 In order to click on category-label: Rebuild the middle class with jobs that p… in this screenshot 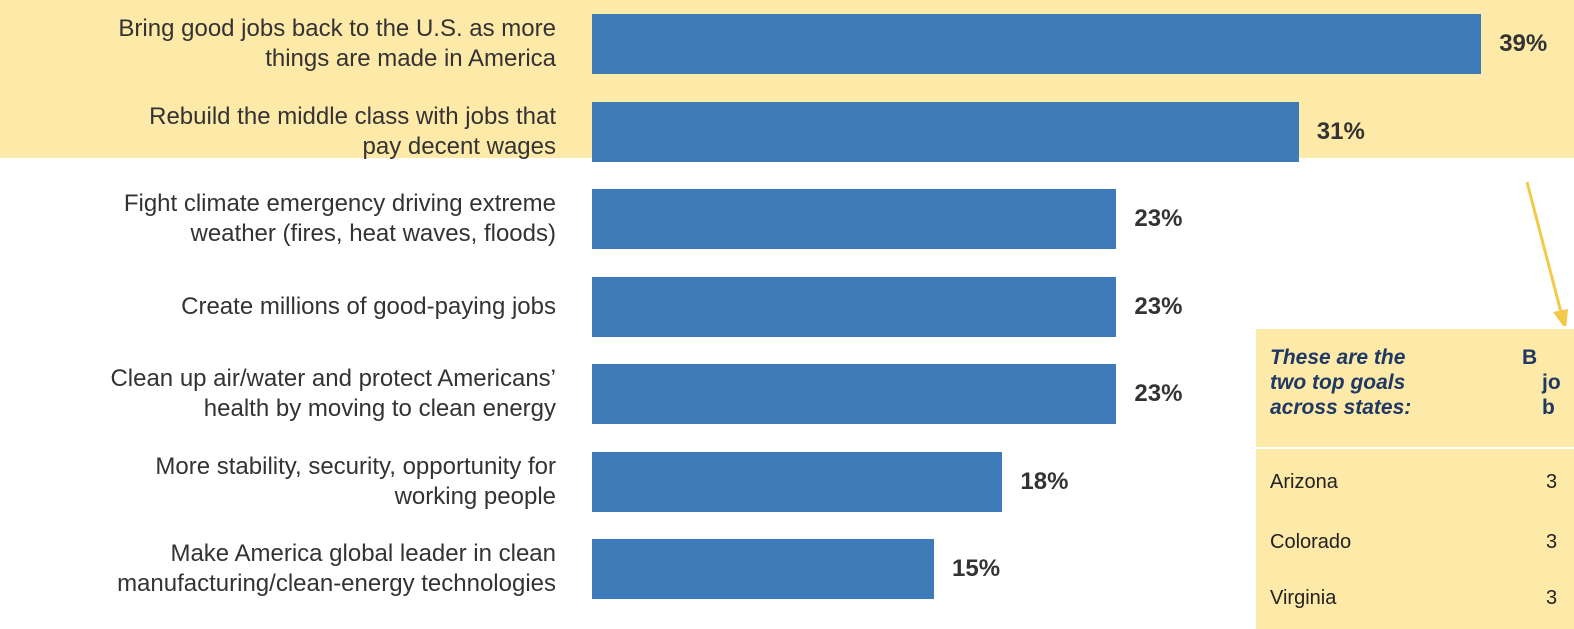, I will do `click(278, 132)`.